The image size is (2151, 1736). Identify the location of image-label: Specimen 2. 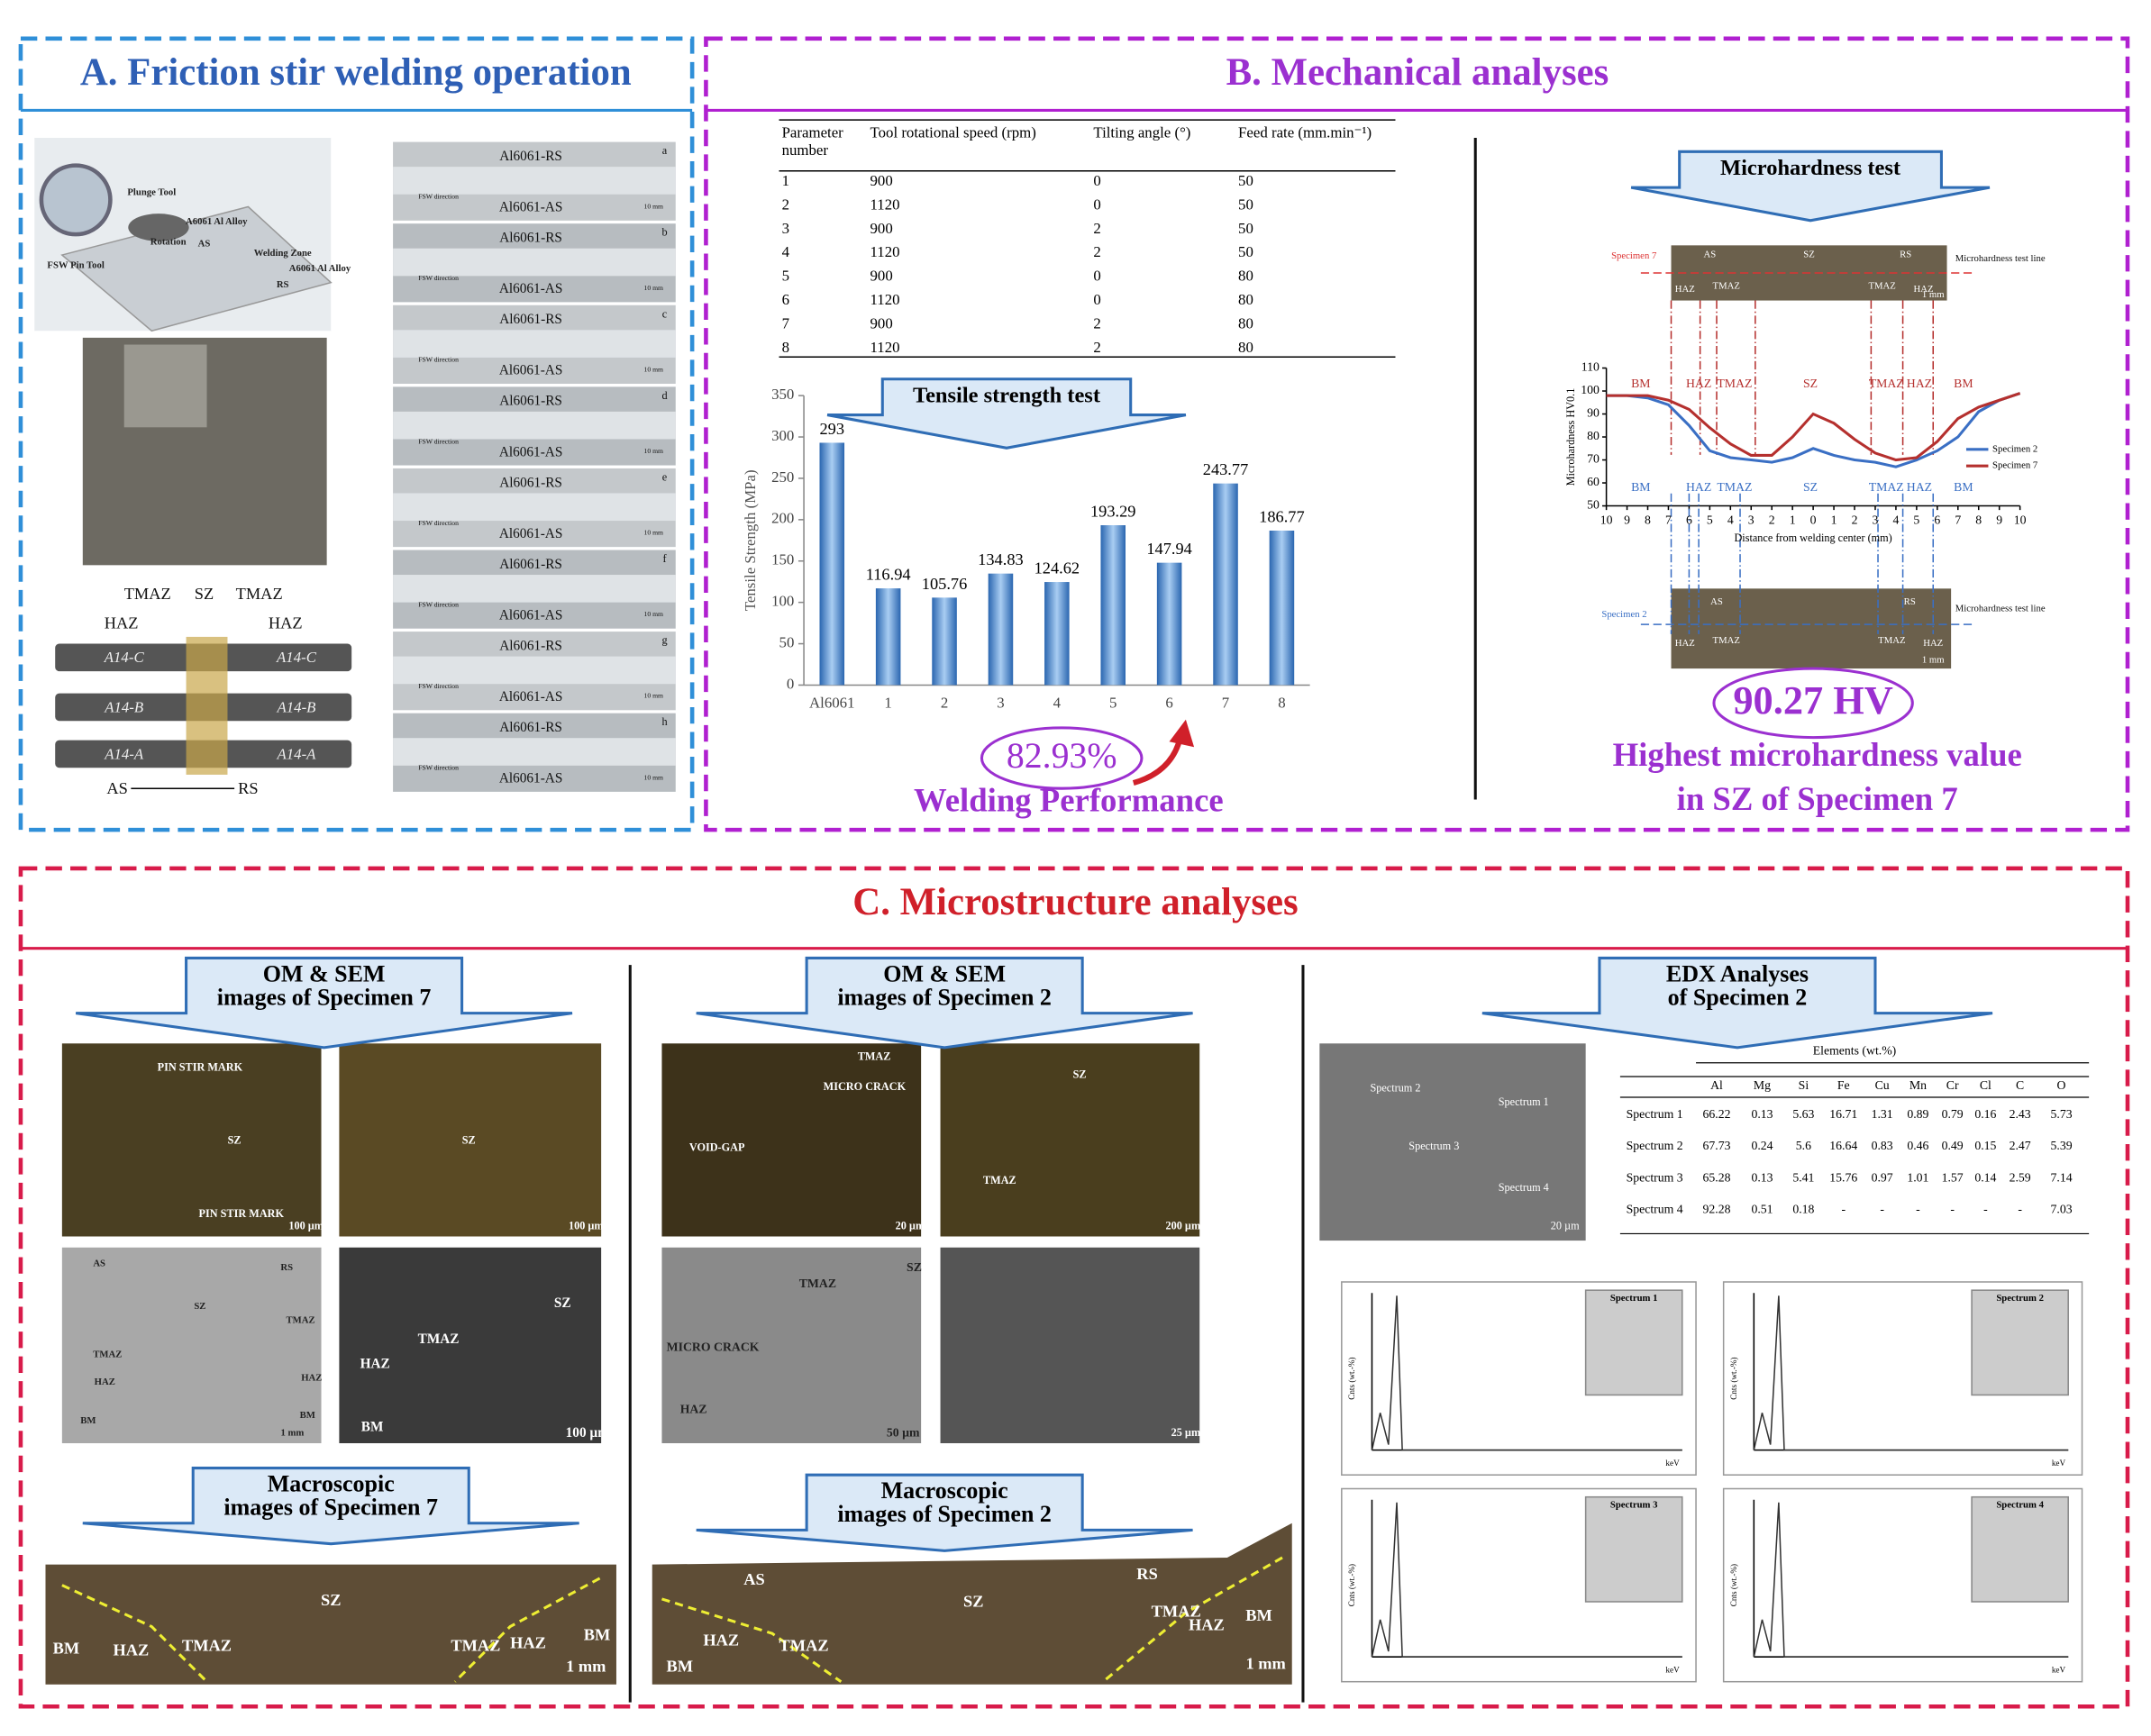
(1623, 614).